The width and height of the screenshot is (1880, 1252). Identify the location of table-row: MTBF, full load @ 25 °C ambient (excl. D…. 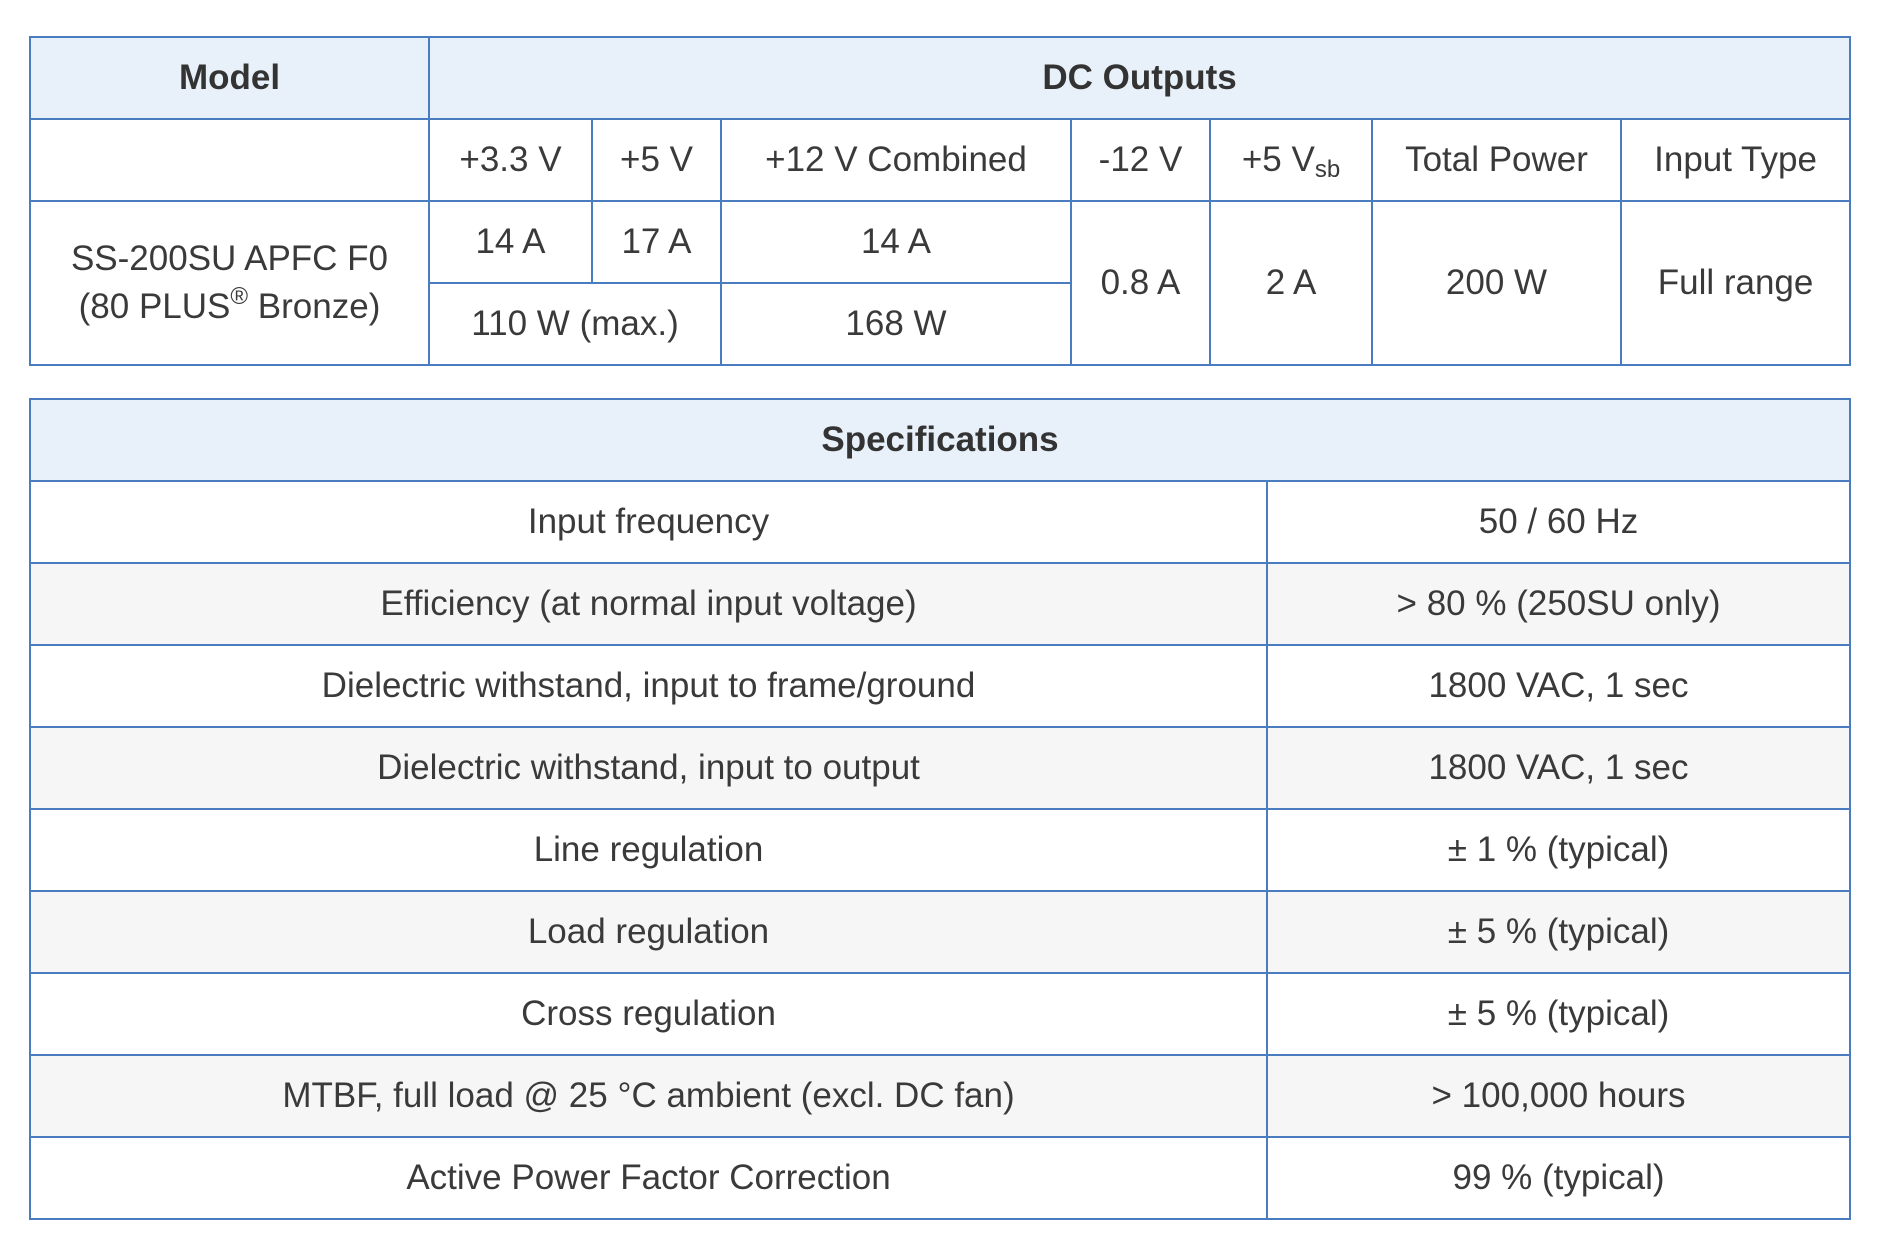
(940, 1096).